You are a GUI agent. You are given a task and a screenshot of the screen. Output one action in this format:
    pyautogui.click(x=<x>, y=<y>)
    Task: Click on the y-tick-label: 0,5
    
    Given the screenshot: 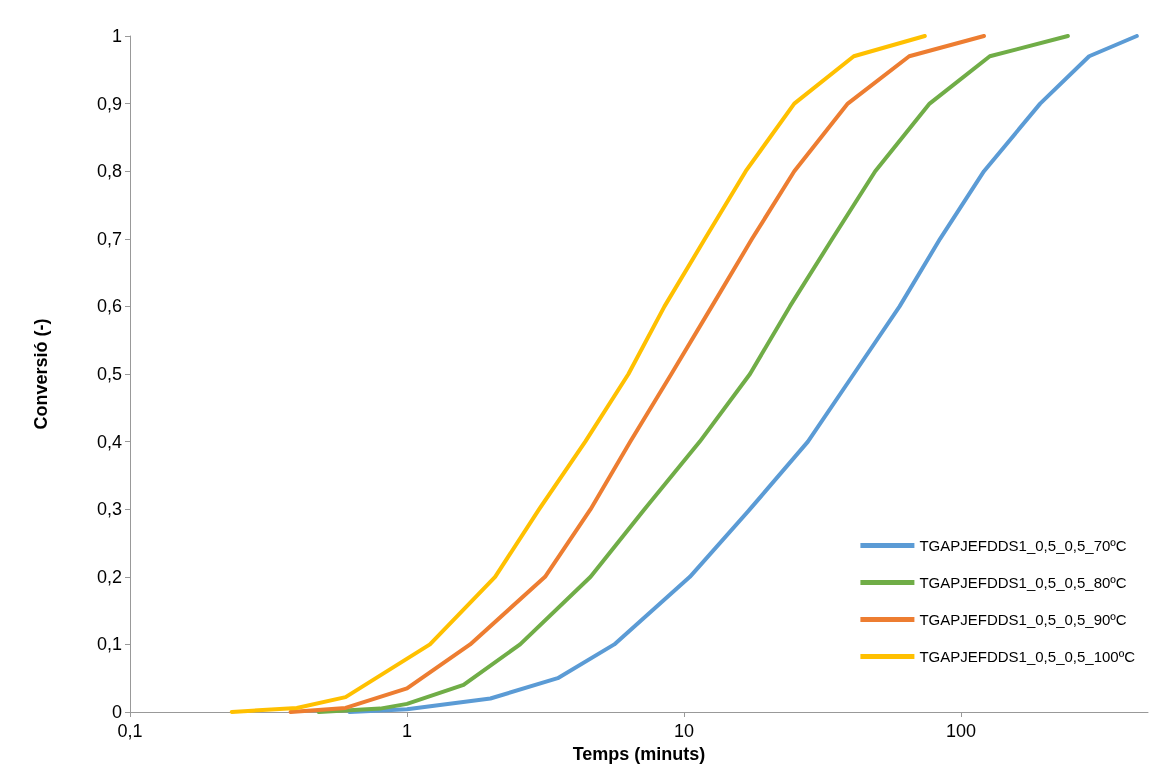 What is the action you would take?
    pyautogui.click(x=109, y=374)
    